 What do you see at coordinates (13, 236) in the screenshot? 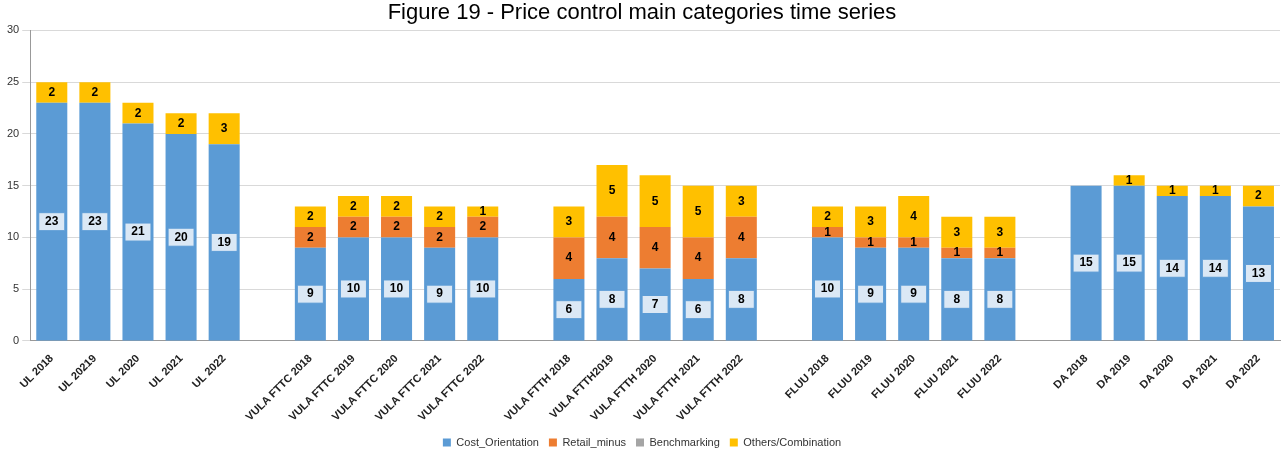
I see `y-tick-label: 10` at bounding box center [13, 236].